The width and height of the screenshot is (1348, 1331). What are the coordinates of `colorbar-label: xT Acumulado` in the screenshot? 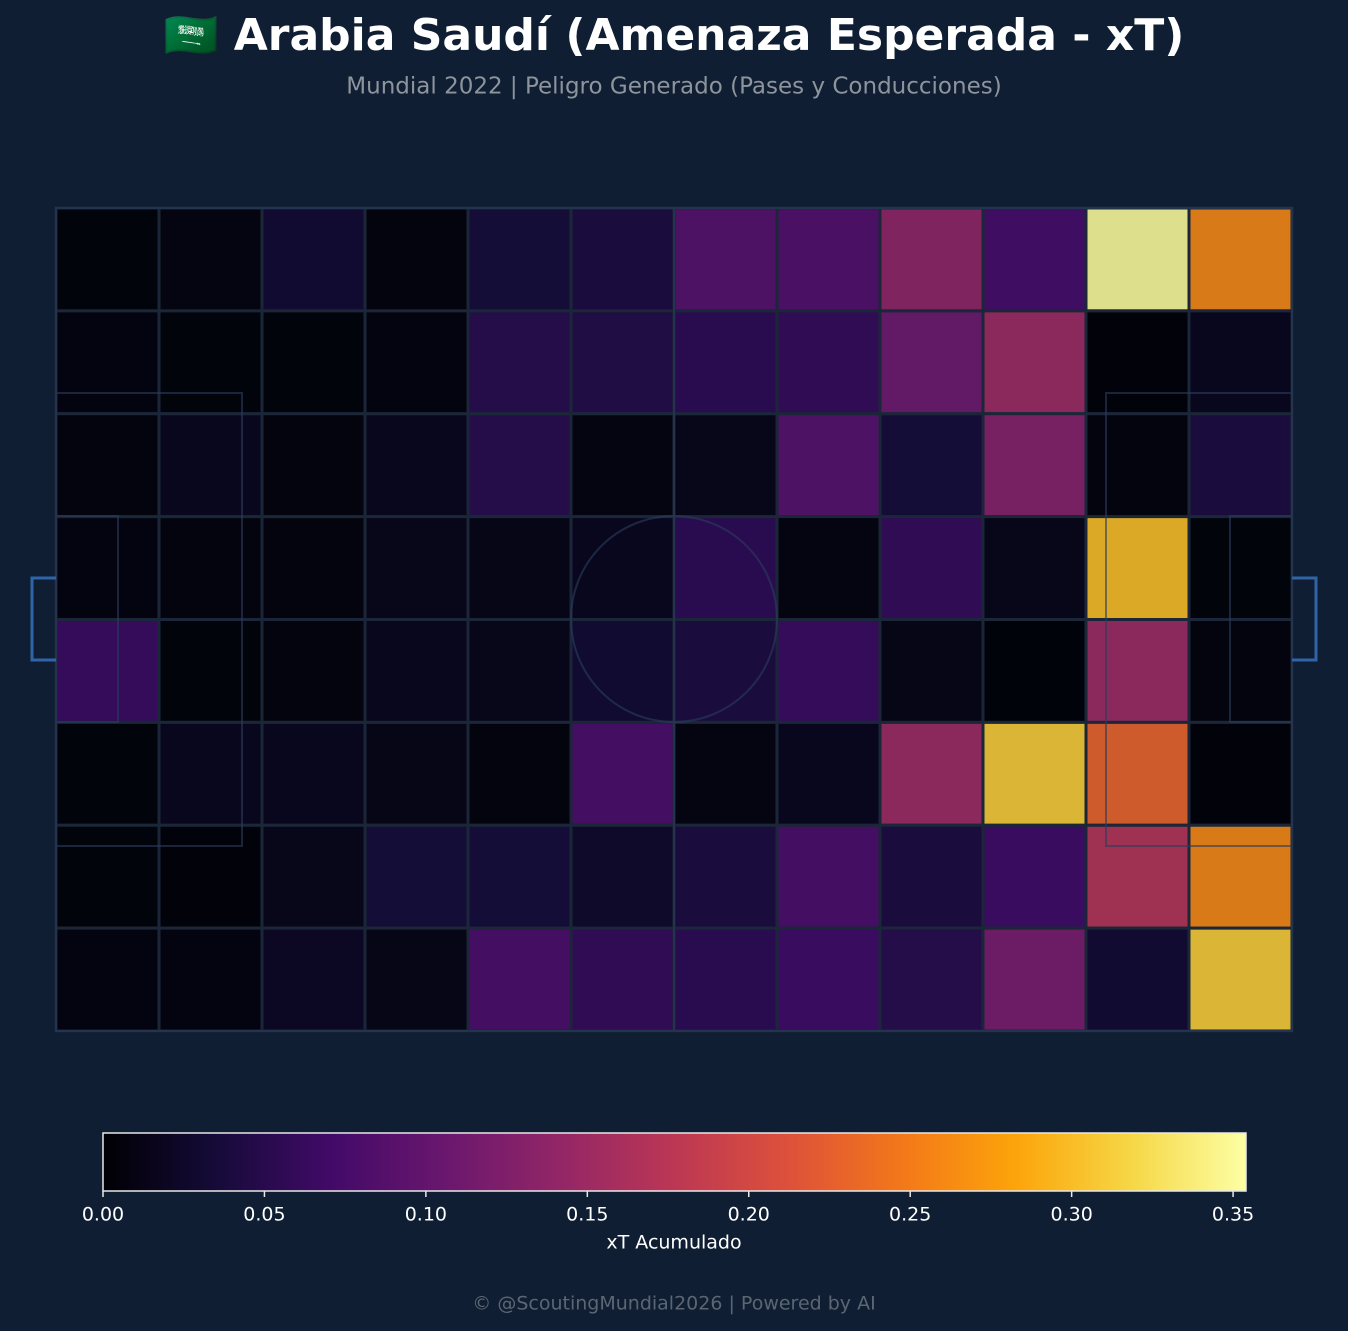 It's located at (673, 1243).